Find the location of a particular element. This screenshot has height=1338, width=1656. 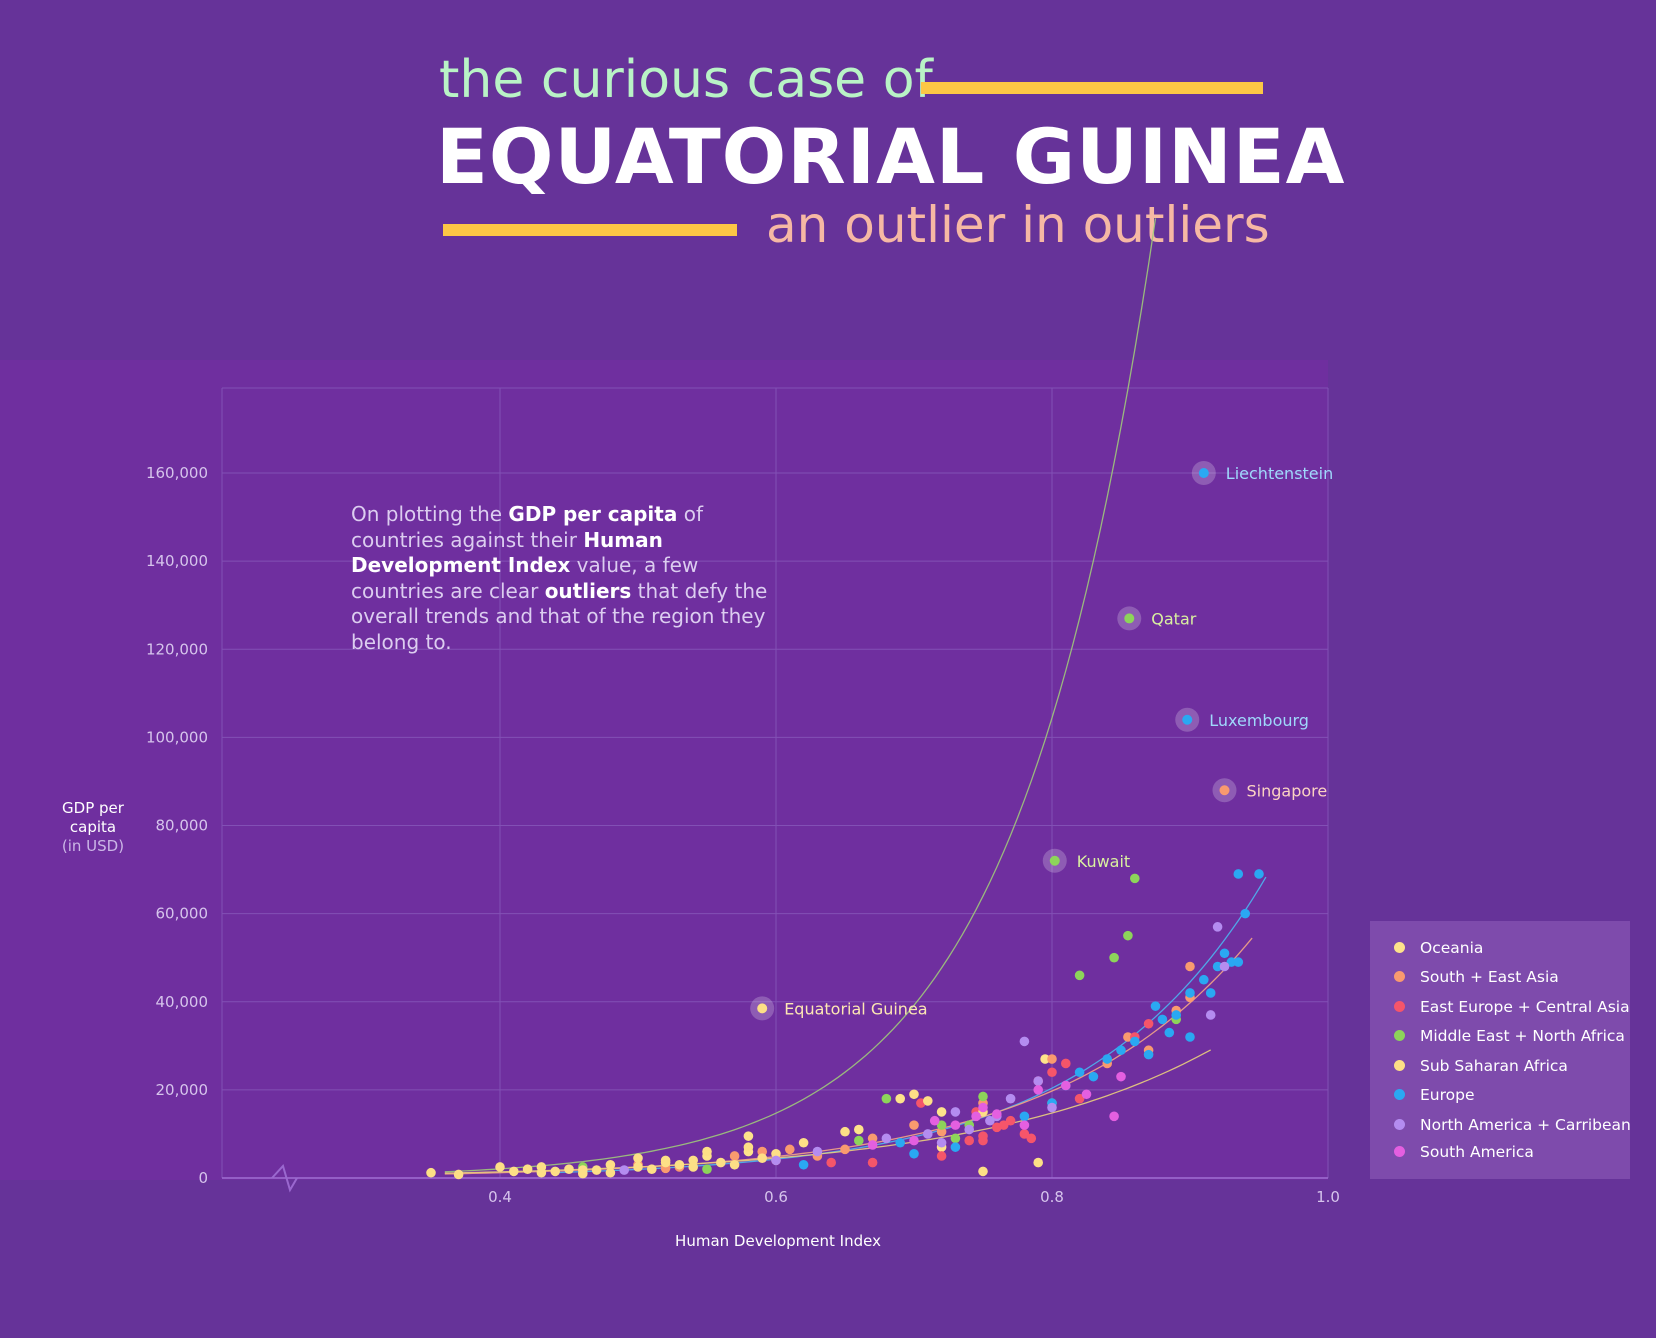

x-tick-label: 1.0 is located at coordinates (1328, 1197).